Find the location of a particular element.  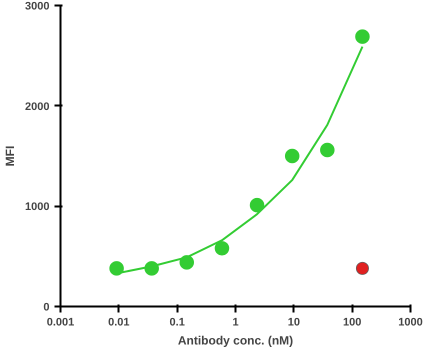

y-tick-label: 2000 is located at coordinates (37, 106).